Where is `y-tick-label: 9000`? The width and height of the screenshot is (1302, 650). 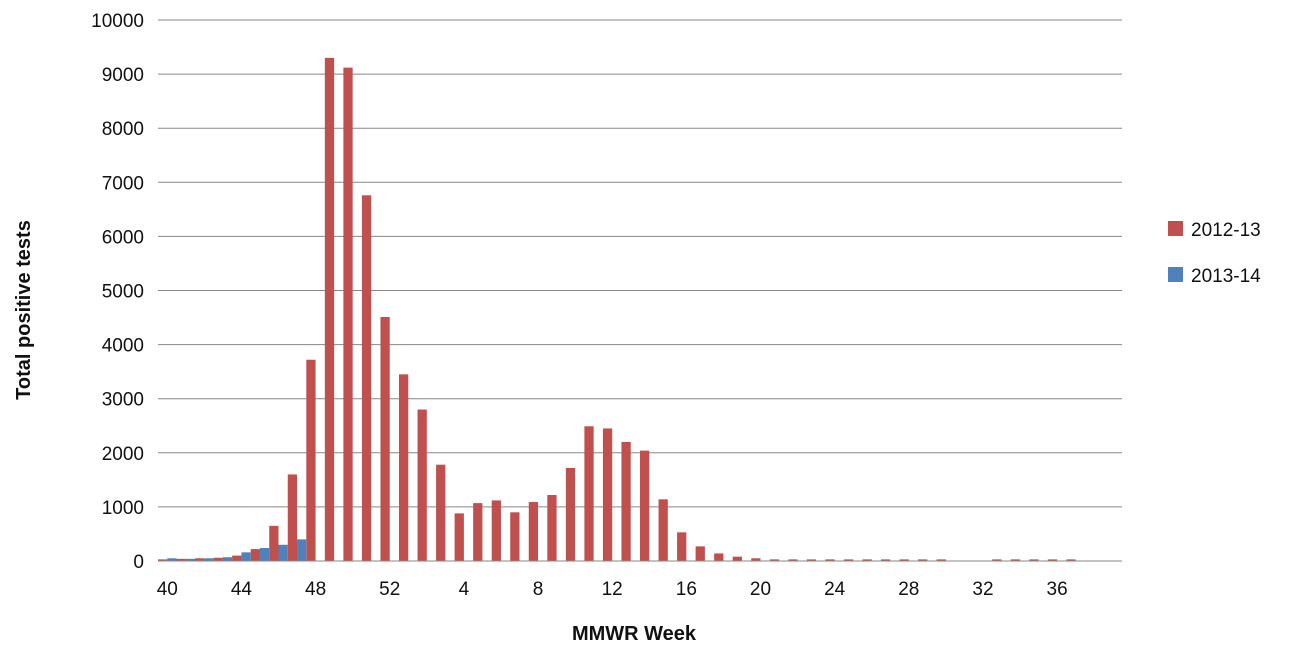 y-tick-label: 9000 is located at coordinates (123, 75).